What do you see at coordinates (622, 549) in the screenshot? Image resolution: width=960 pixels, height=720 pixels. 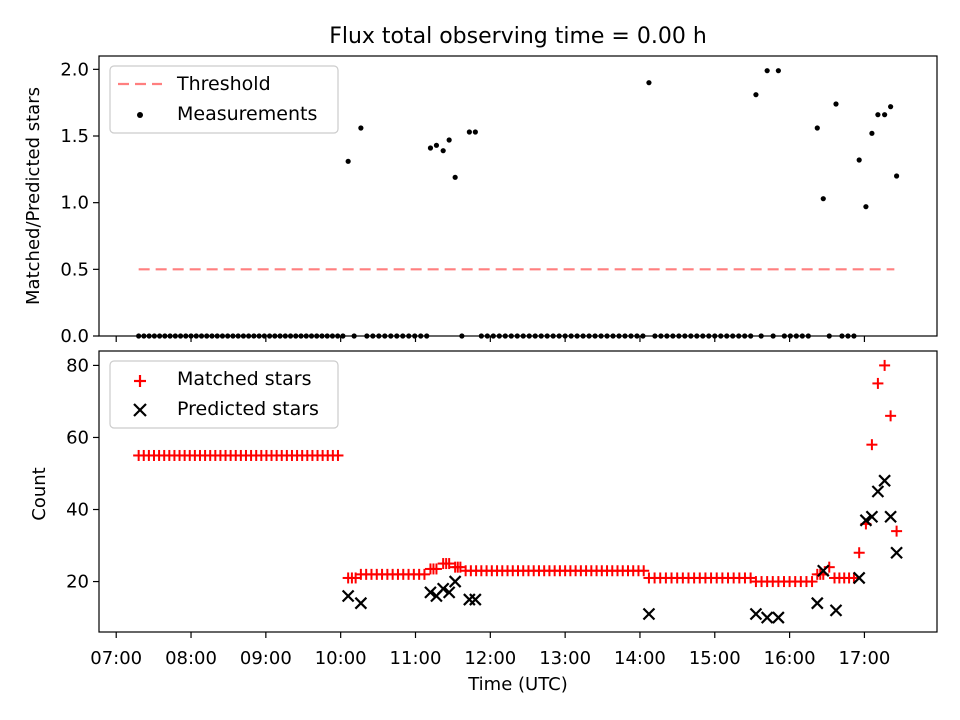 I see `predicted-stars-points` at bounding box center [622, 549].